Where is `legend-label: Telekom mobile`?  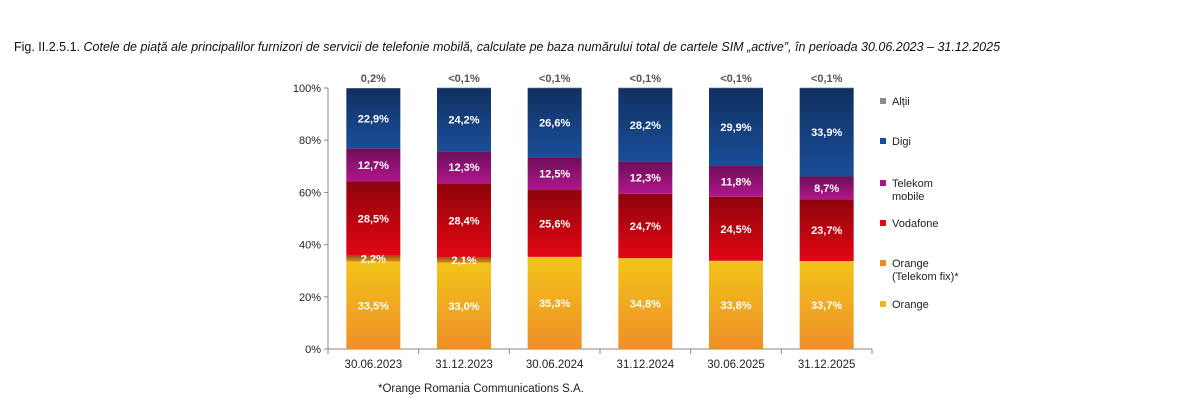
legend-label: Telekom mobile is located at coordinates (912, 190).